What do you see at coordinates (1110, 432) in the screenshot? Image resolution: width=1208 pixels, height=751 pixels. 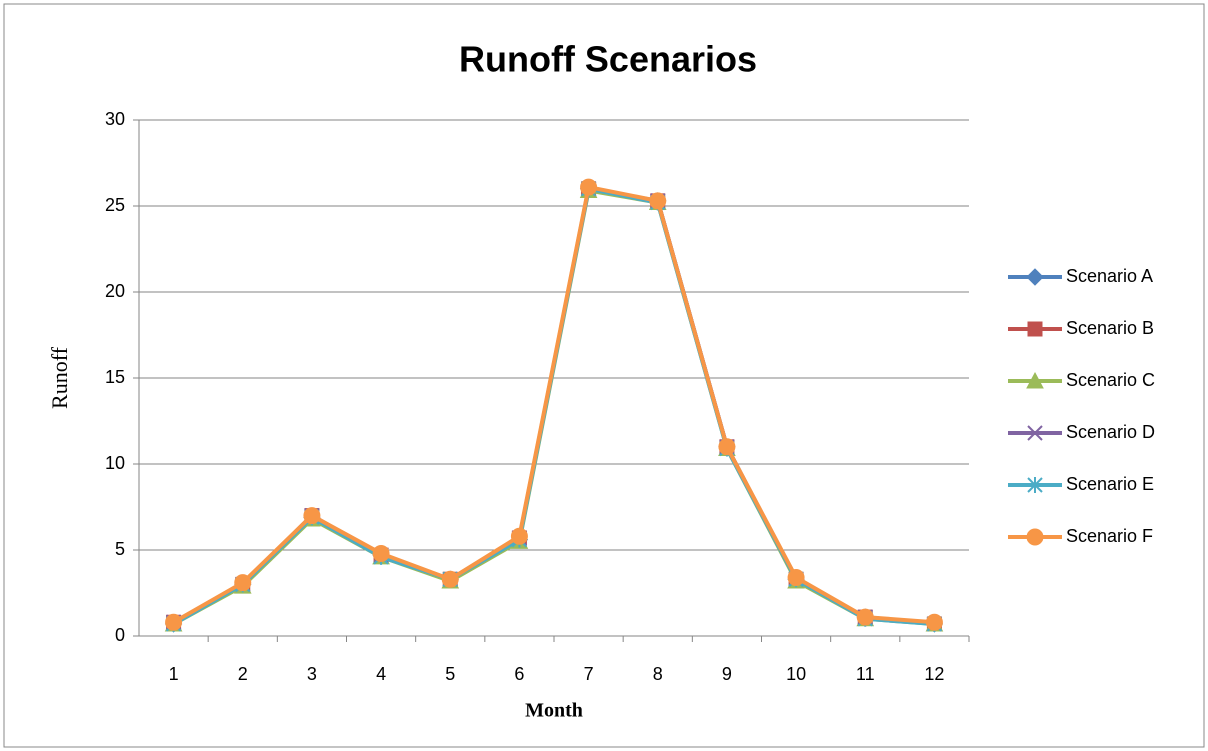 I see `legend-label: Scenario D` at bounding box center [1110, 432].